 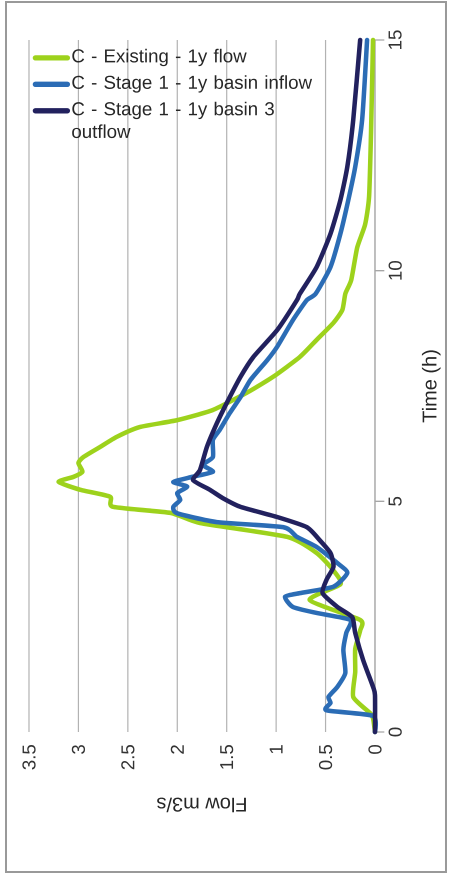 I want to click on x-tick-label: 0.5, so click(x=325, y=757).